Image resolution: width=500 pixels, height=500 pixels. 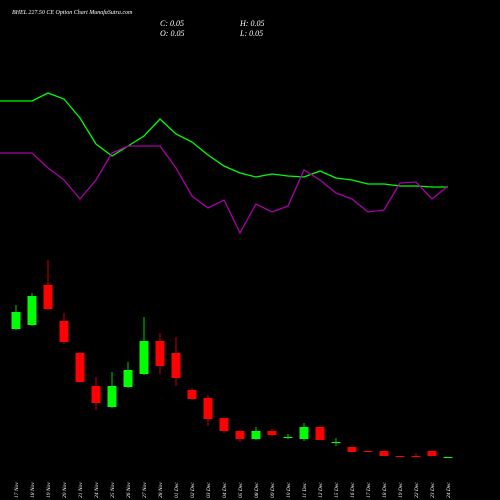 What do you see at coordinates (81, 490) in the screenshot?
I see `x-tick-label: 21 Nov` at bounding box center [81, 490].